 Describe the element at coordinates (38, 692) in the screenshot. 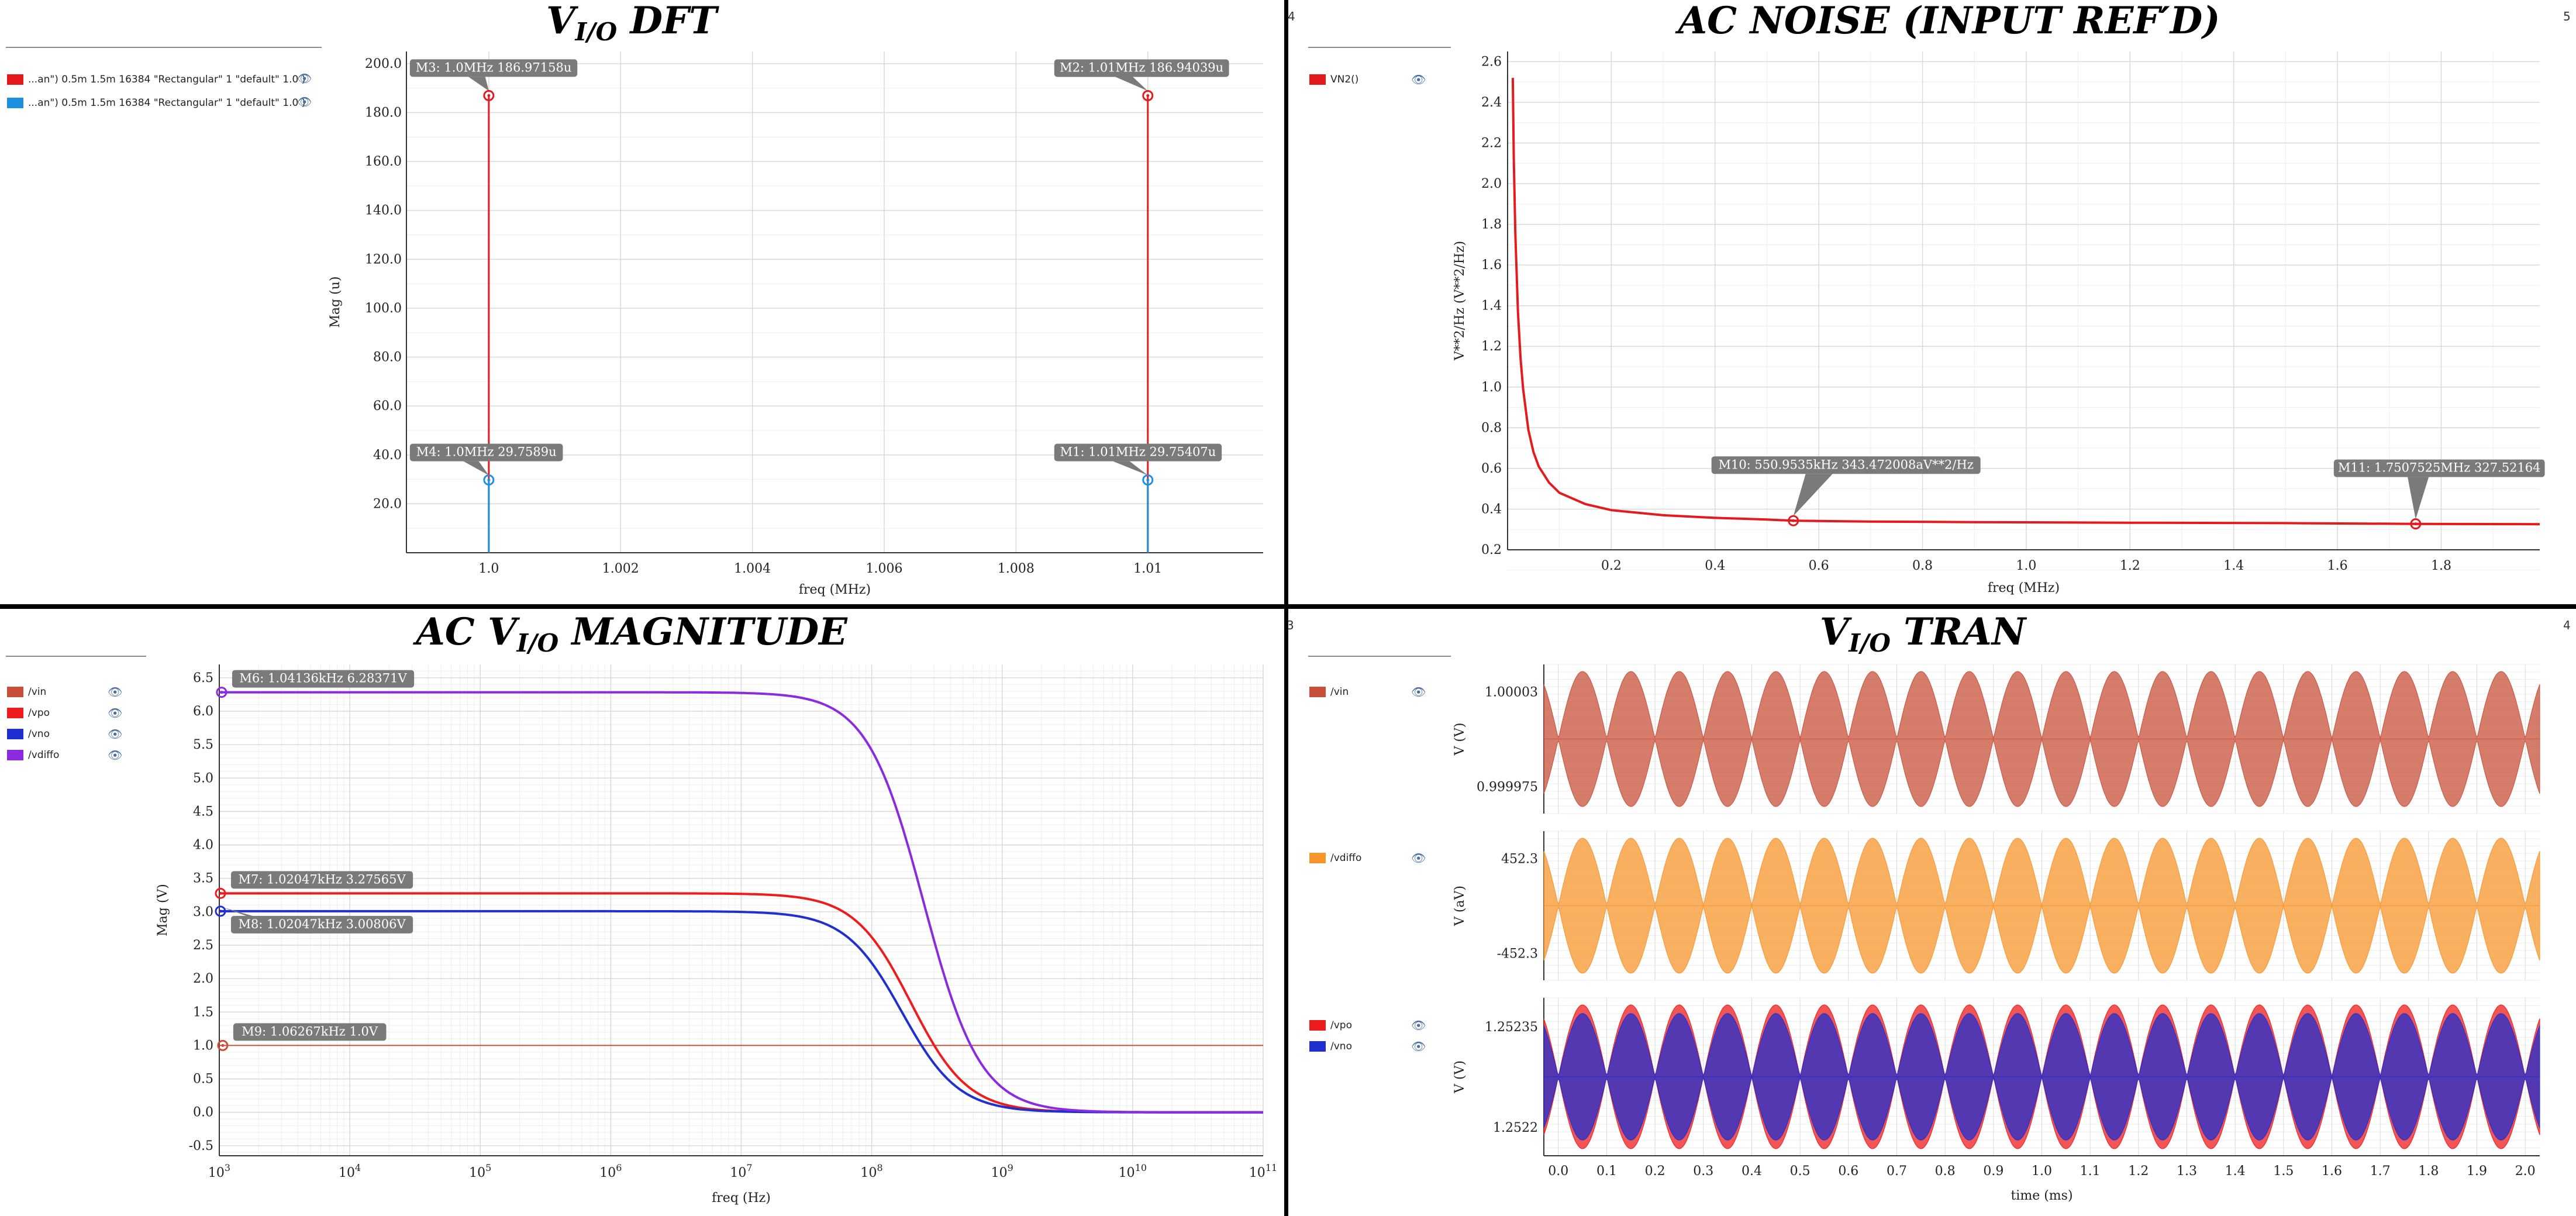

I see `legend-label: /vin` at that location.